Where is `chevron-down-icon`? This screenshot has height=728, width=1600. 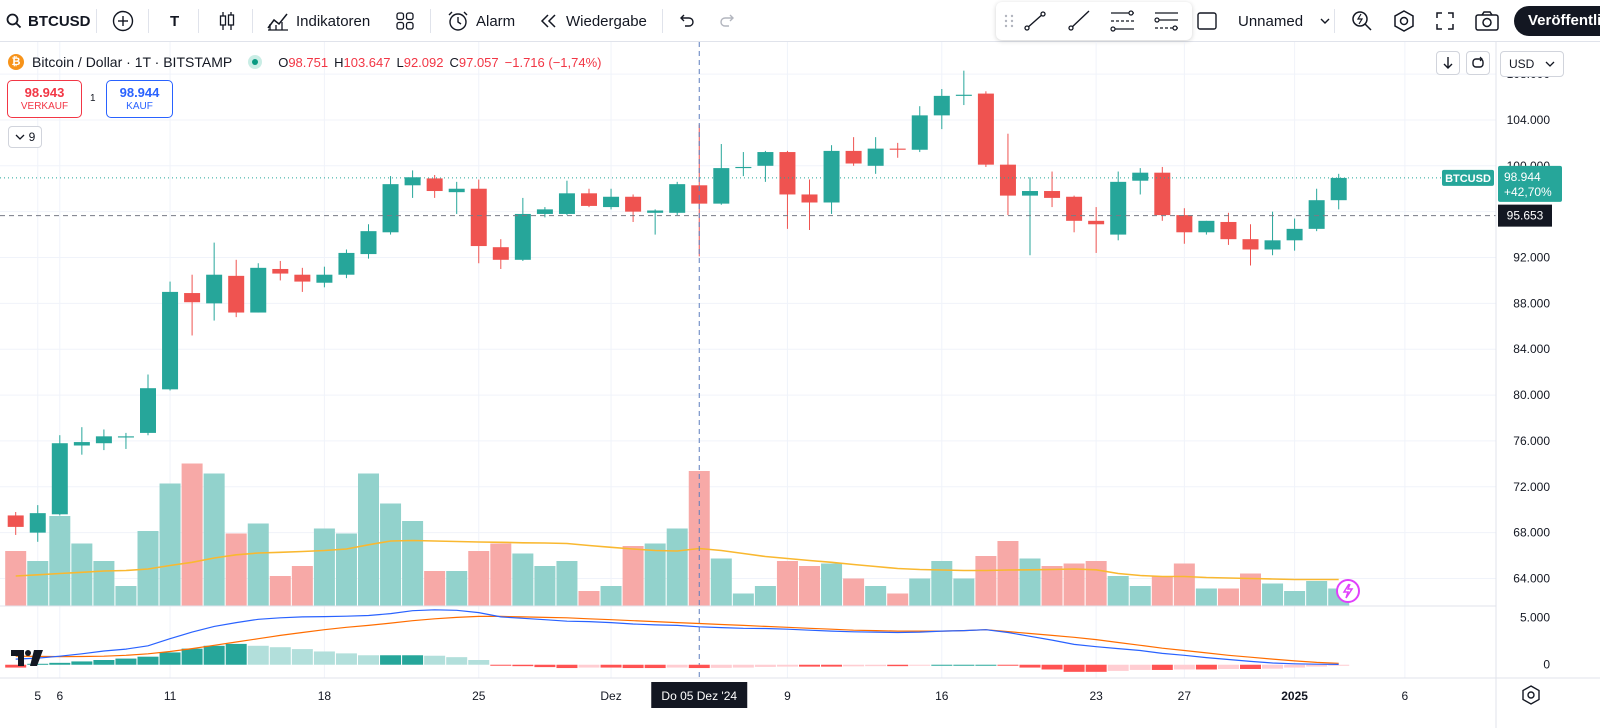 chevron-down-icon is located at coordinates (1550, 64).